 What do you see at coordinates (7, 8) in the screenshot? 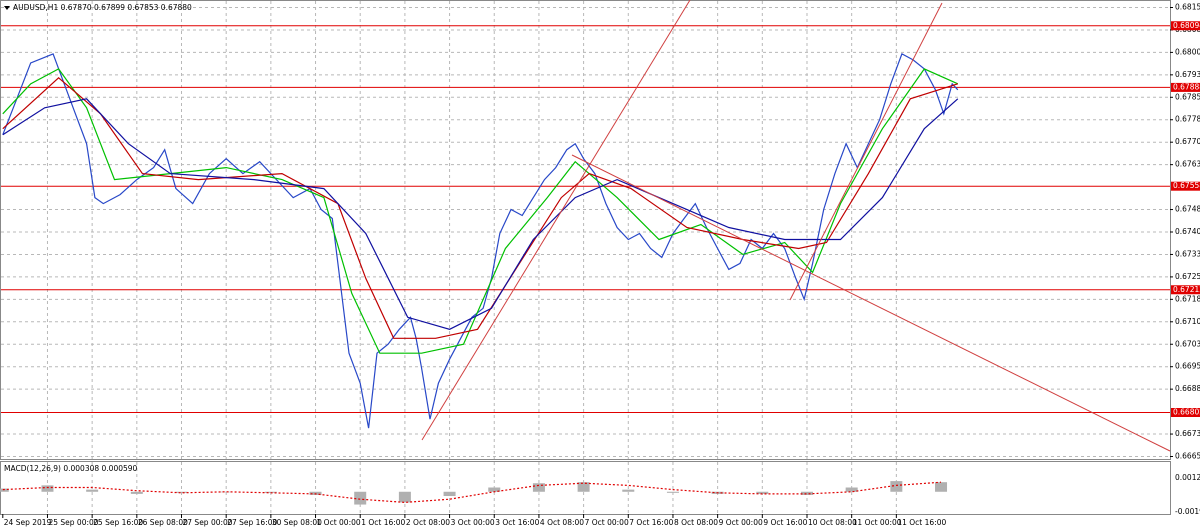
I see `symbol-arrow` at bounding box center [7, 8].